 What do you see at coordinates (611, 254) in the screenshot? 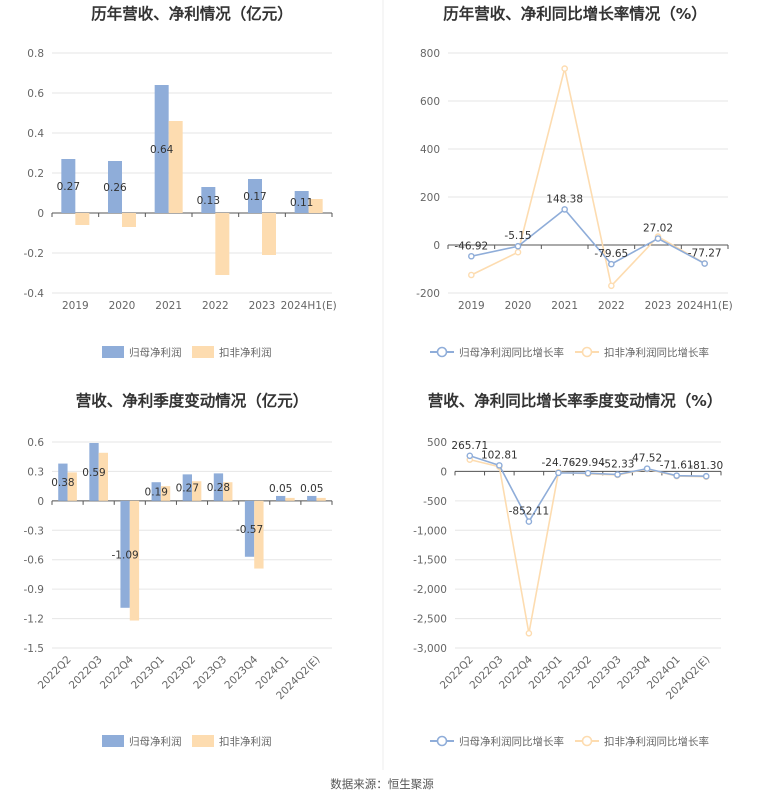
I see `data-label: -79.65` at bounding box center [611, 254].